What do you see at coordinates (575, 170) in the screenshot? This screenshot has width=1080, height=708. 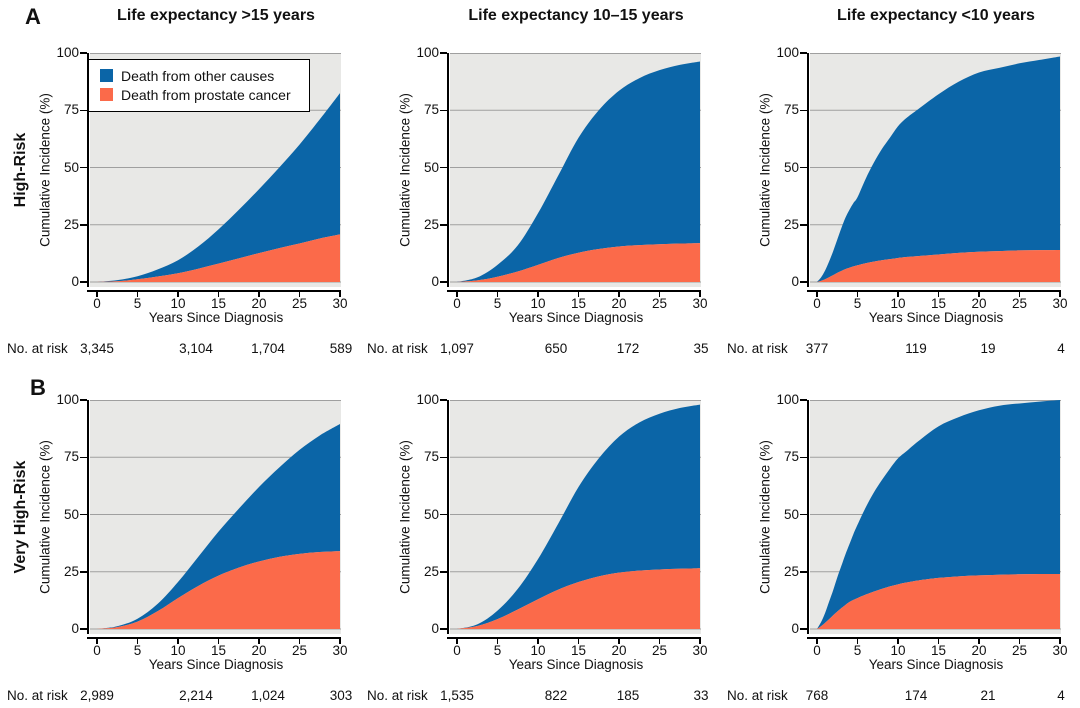 I see `chart-canvas-a2` at bounding box center [575, 170].